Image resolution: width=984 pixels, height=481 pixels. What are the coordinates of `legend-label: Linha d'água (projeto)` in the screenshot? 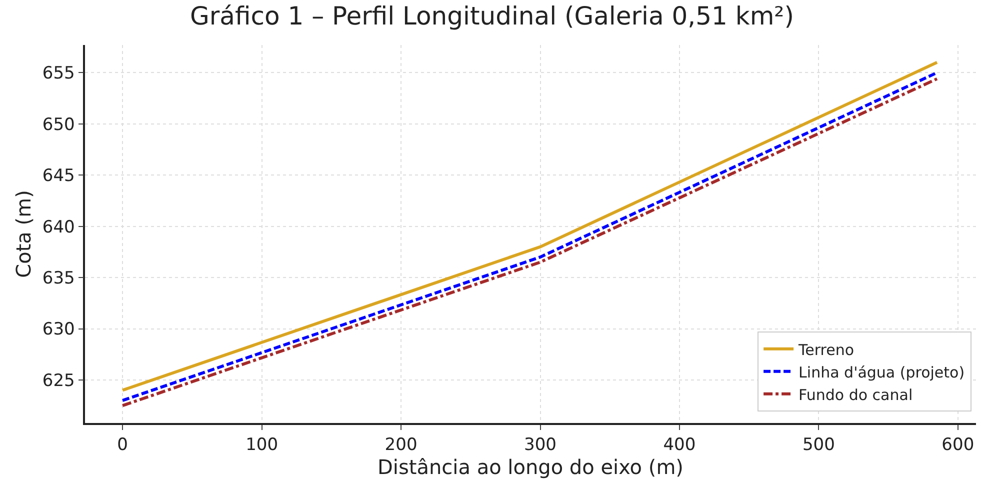 It's located at (881, 372).